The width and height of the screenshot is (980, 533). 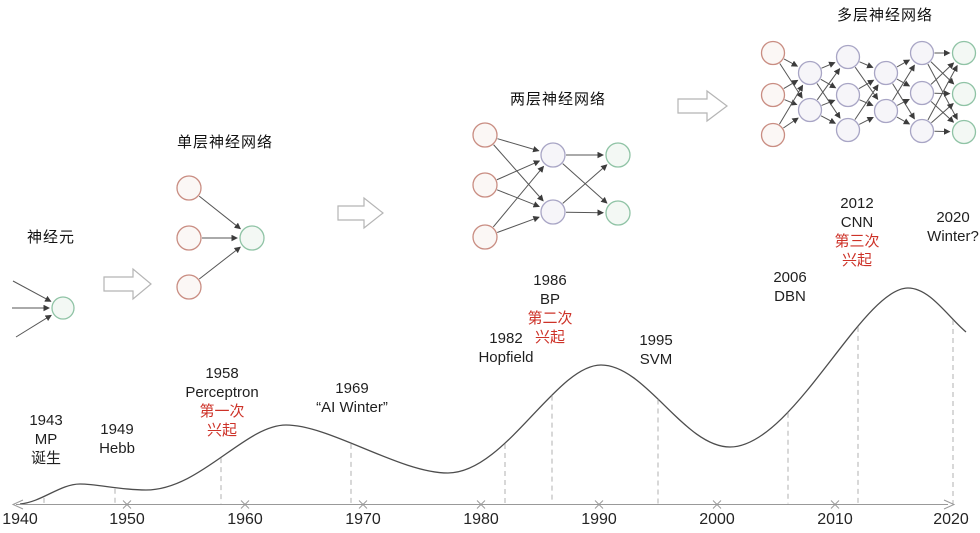 I want to click on event-line: Hopfield, so click(x=506, y=357).